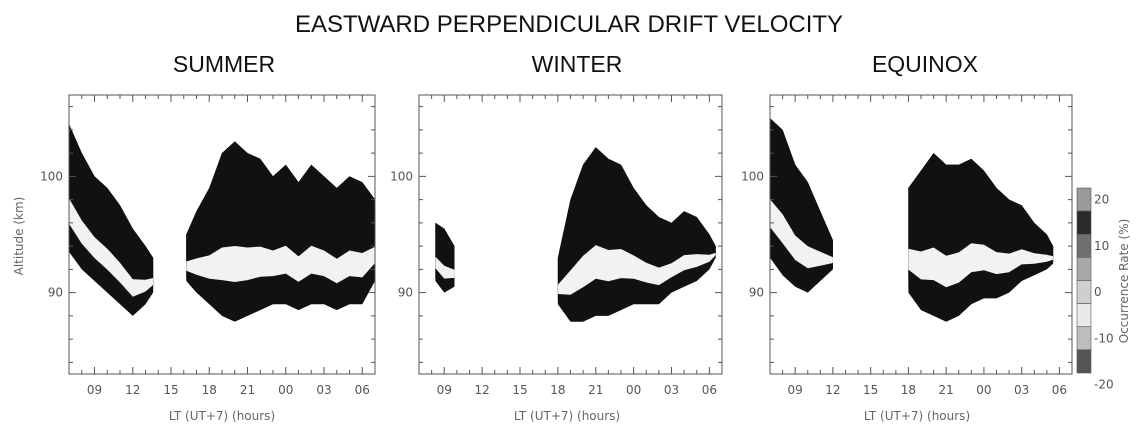 This screenshot has height=425, width=1139. What do you see at coordinates (1103, 289) in the screenshot?
I see `colorbar: Occurrence Rate (%) 20 10 0 -10 -20` at bounding box center [1103, 289].